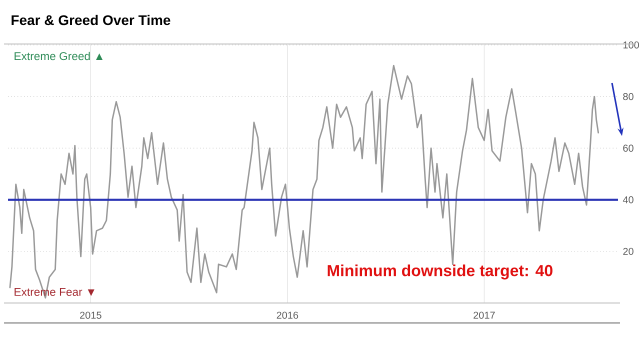 The width and height of the screenshot is (640, 341). What do you see at coordinates (484, 315) in the screenshot?
I see `x-tick-label: 2017` at bounding box center [484, 315].